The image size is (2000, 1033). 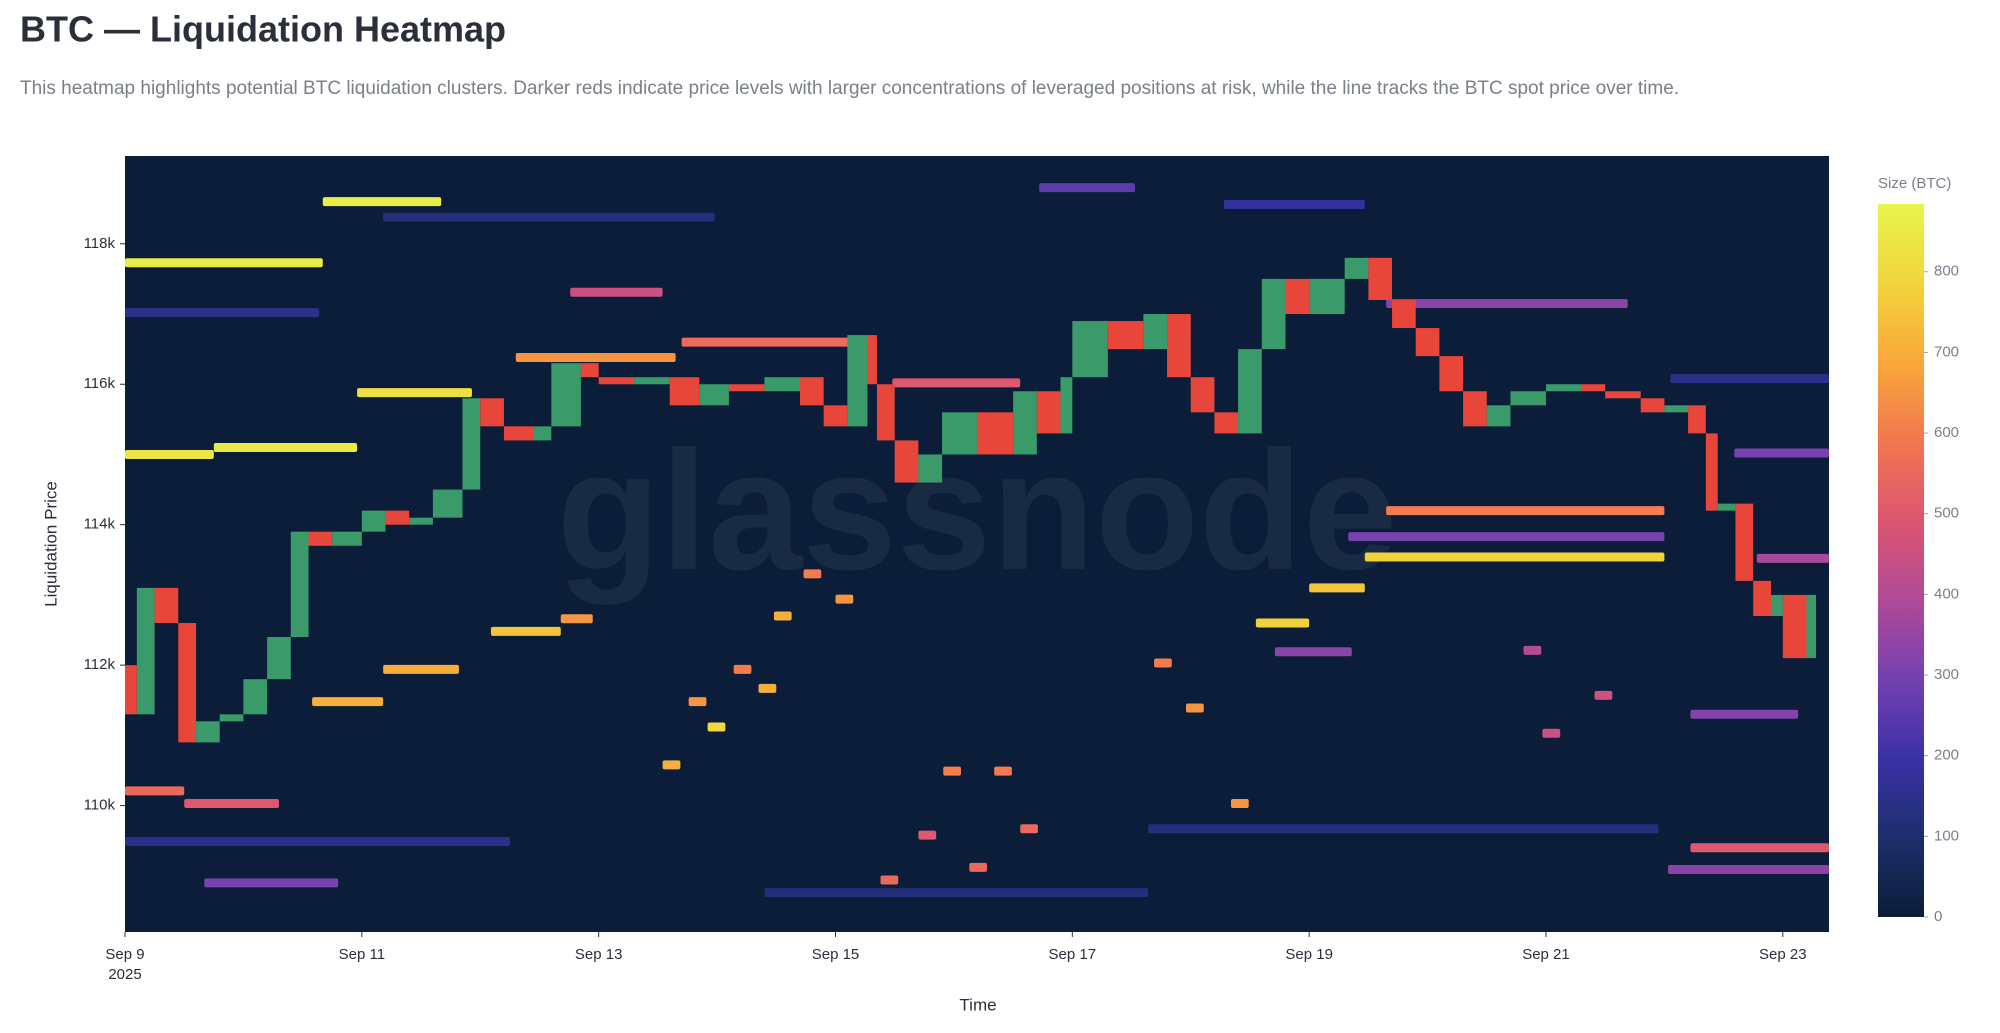 I want to click on colorbar-tick-label: 500, so click(x=1946, y=513).